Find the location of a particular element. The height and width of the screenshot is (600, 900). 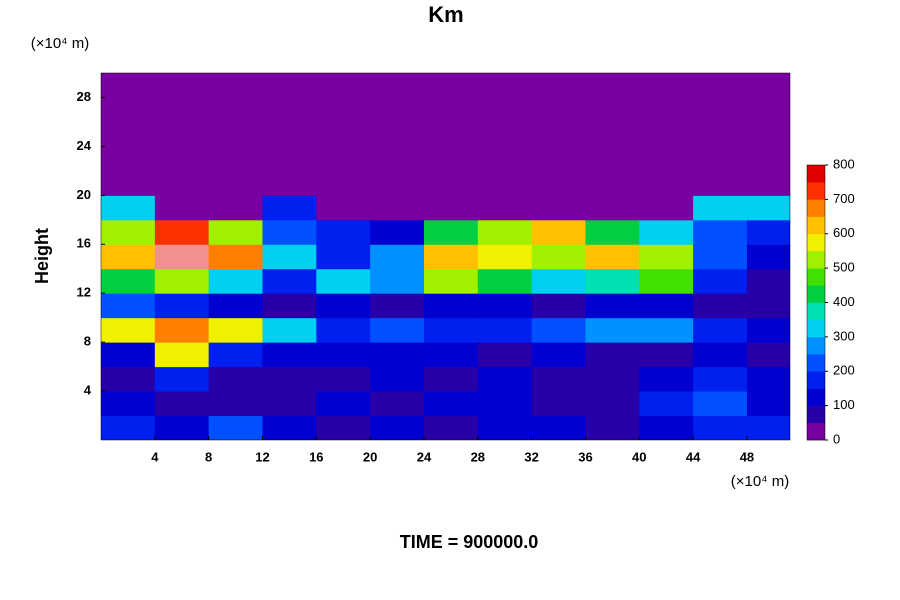

colorbar-tick-label: 500 is located at coordinates (844, 267).